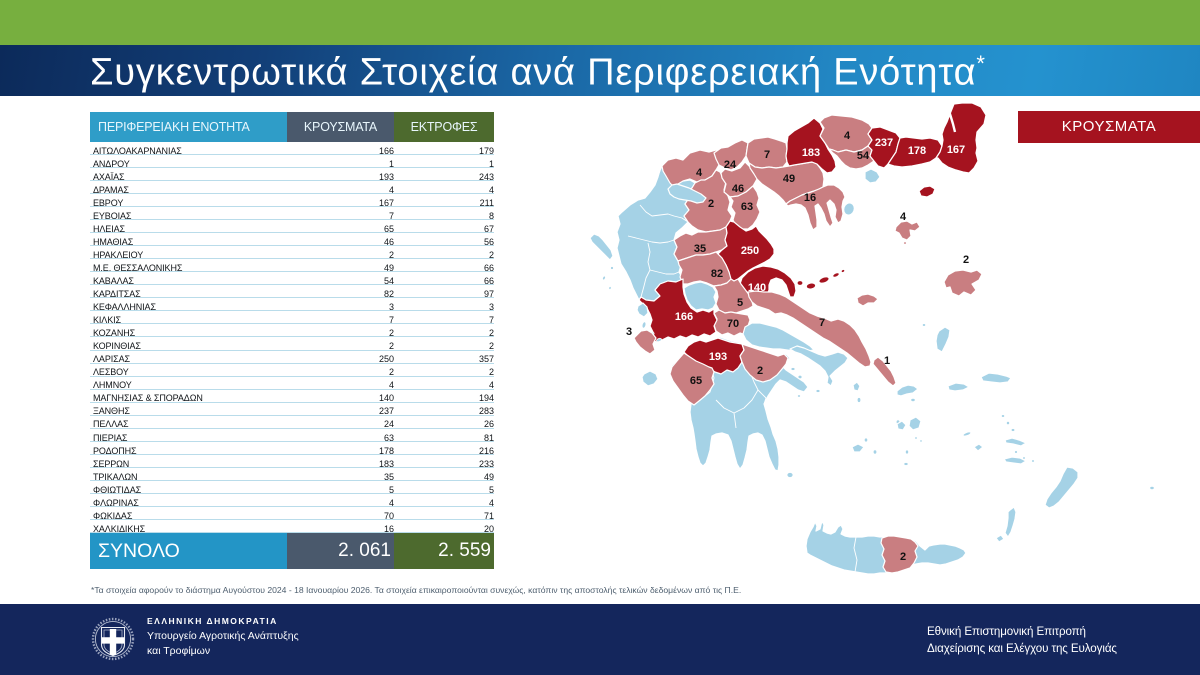 The height and width of the screenshot is (675, 1200). Describe the element at coordinates (789, 179) in the screenshot. I see `svg-text: 49` at that location.